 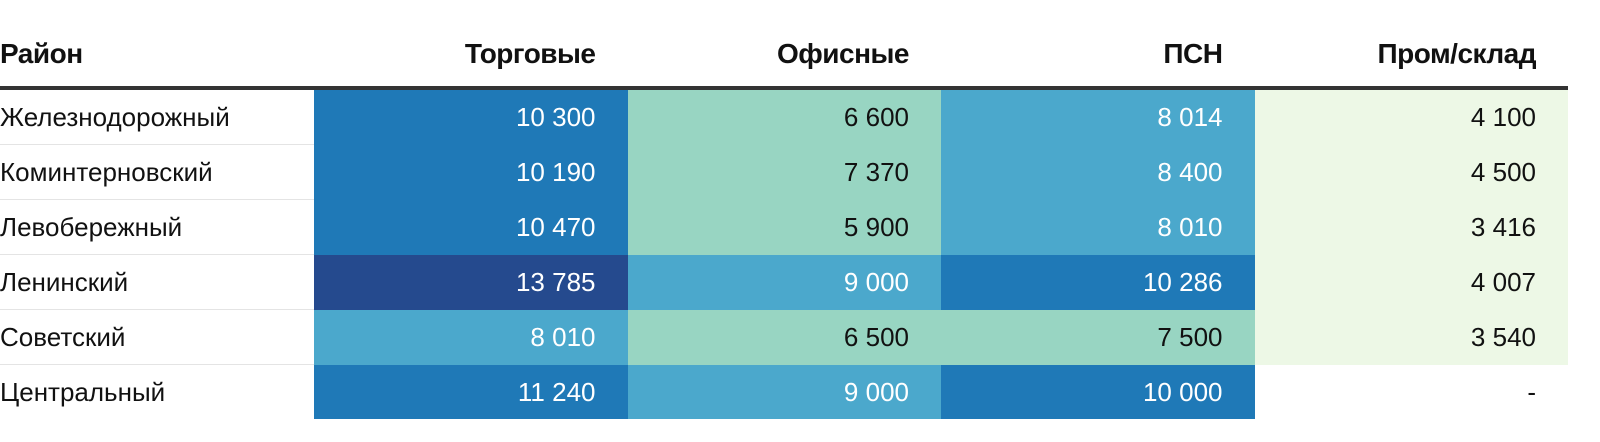 What do you see at coordinates (471, 391) in the screenshot?
I see `value-cell: 11 240` at bounding box center [471, 391].